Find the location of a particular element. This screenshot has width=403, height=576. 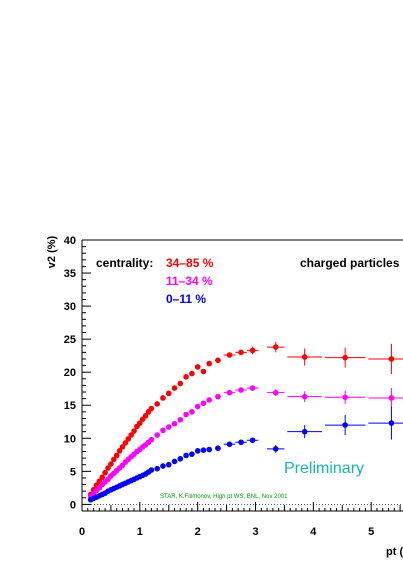

legend-label-34-85: 34–85 % is located at coordinates (190, 263).